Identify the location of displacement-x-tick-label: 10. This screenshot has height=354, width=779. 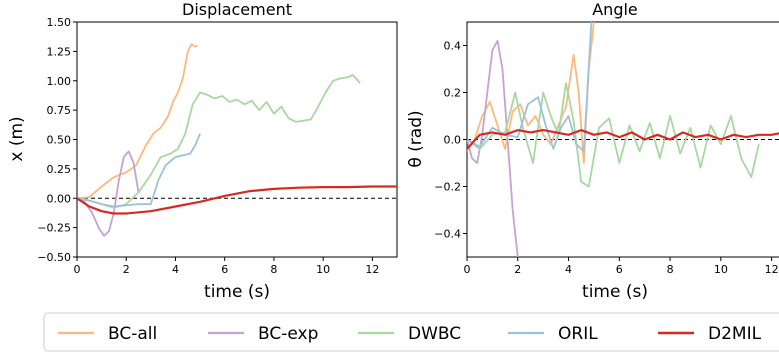
(323, 269).